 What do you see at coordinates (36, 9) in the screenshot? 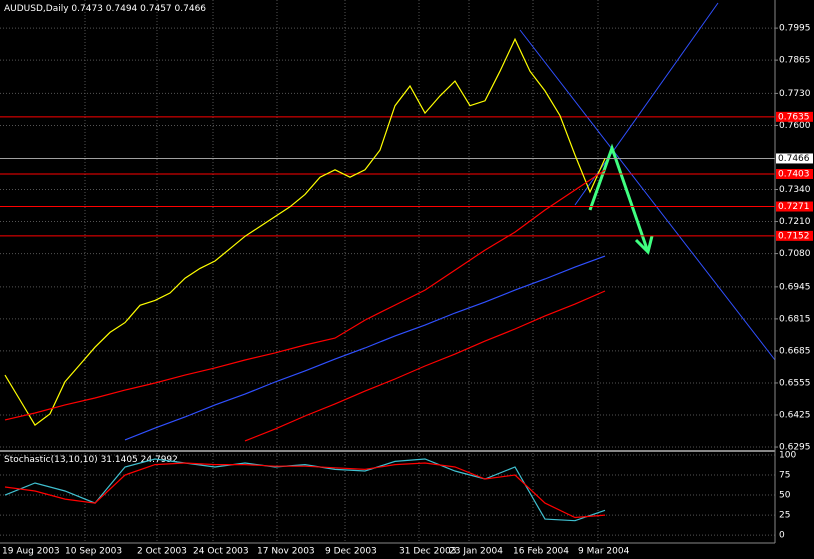
I see `symbol: AUDUSD,Daily` at bounding box center [36, 9].